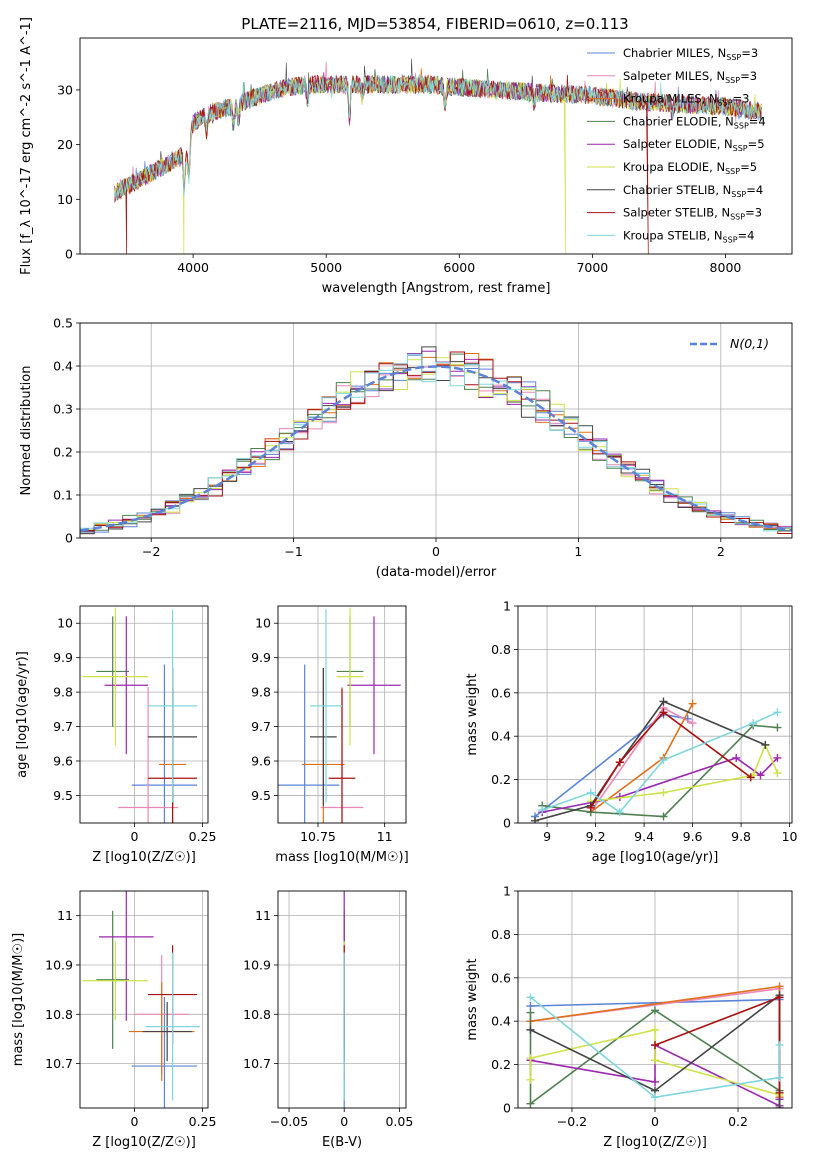 The height and width of the screenshot is (1170, 819). I want to click on y-tick-label: 9.5, so click(261, 795).